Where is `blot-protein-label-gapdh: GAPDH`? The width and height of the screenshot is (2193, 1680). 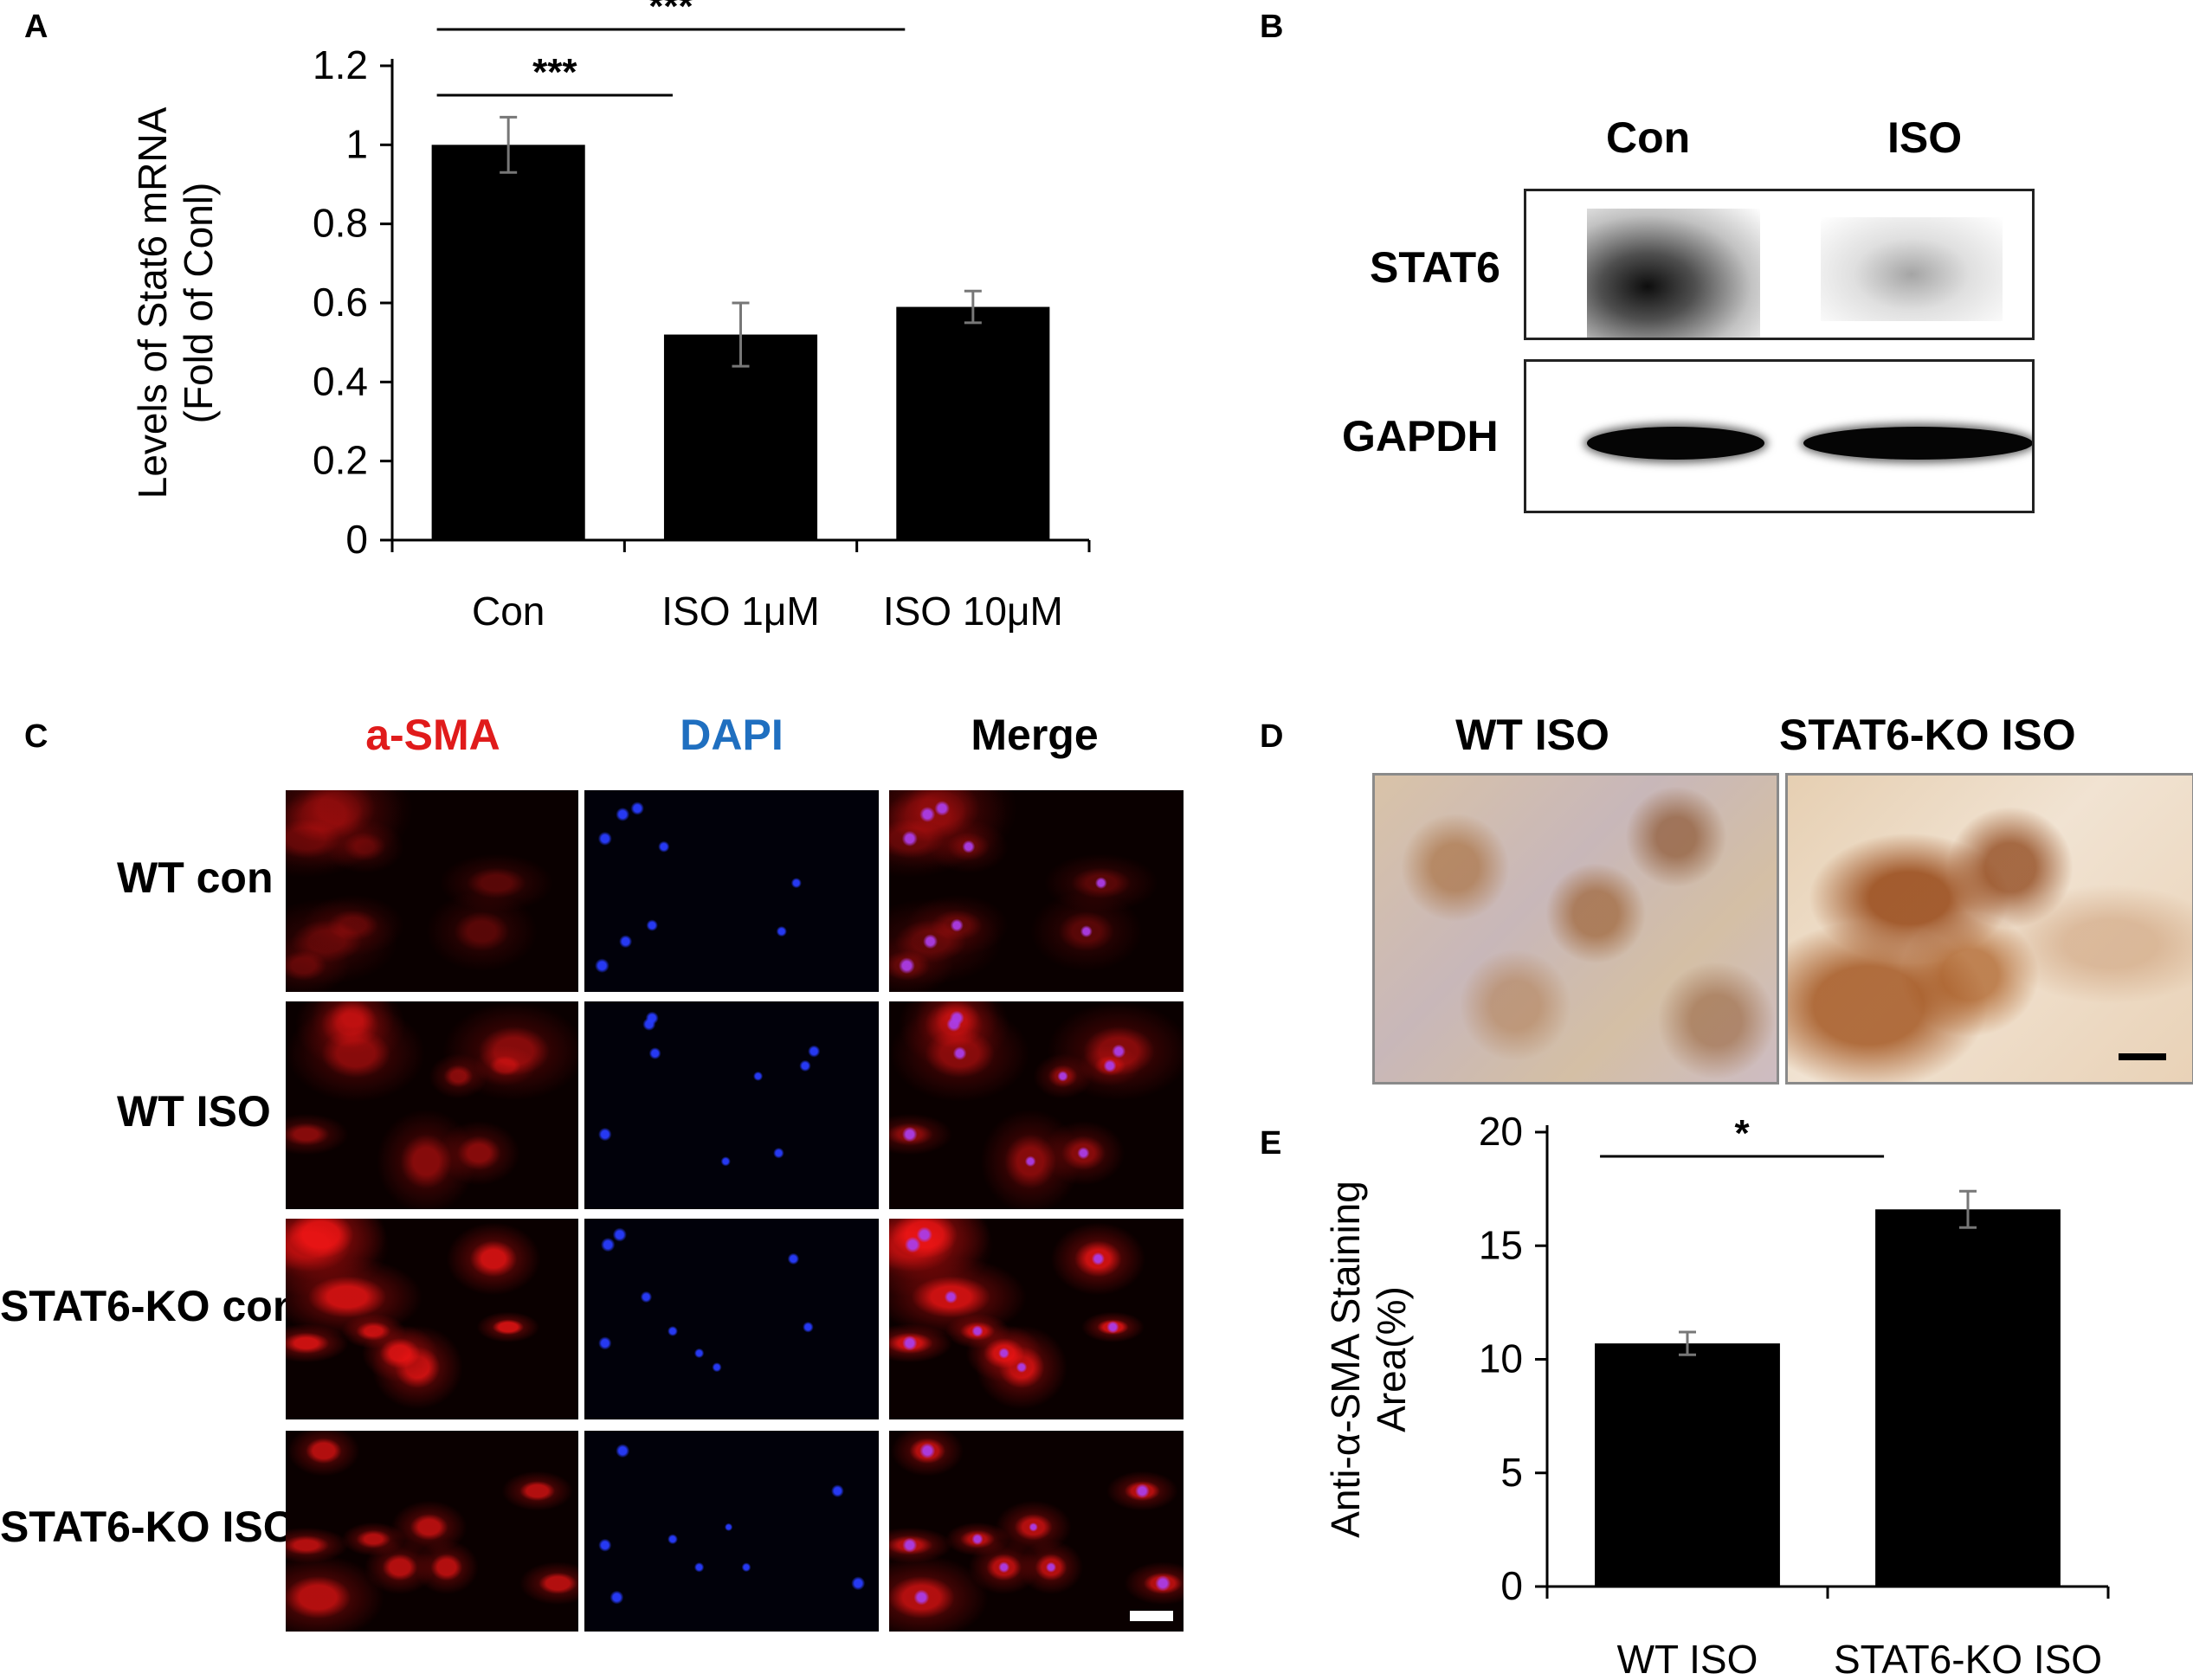
blot-protein-label-gapdh: GAPDH is located at coordinates (1420, 436).